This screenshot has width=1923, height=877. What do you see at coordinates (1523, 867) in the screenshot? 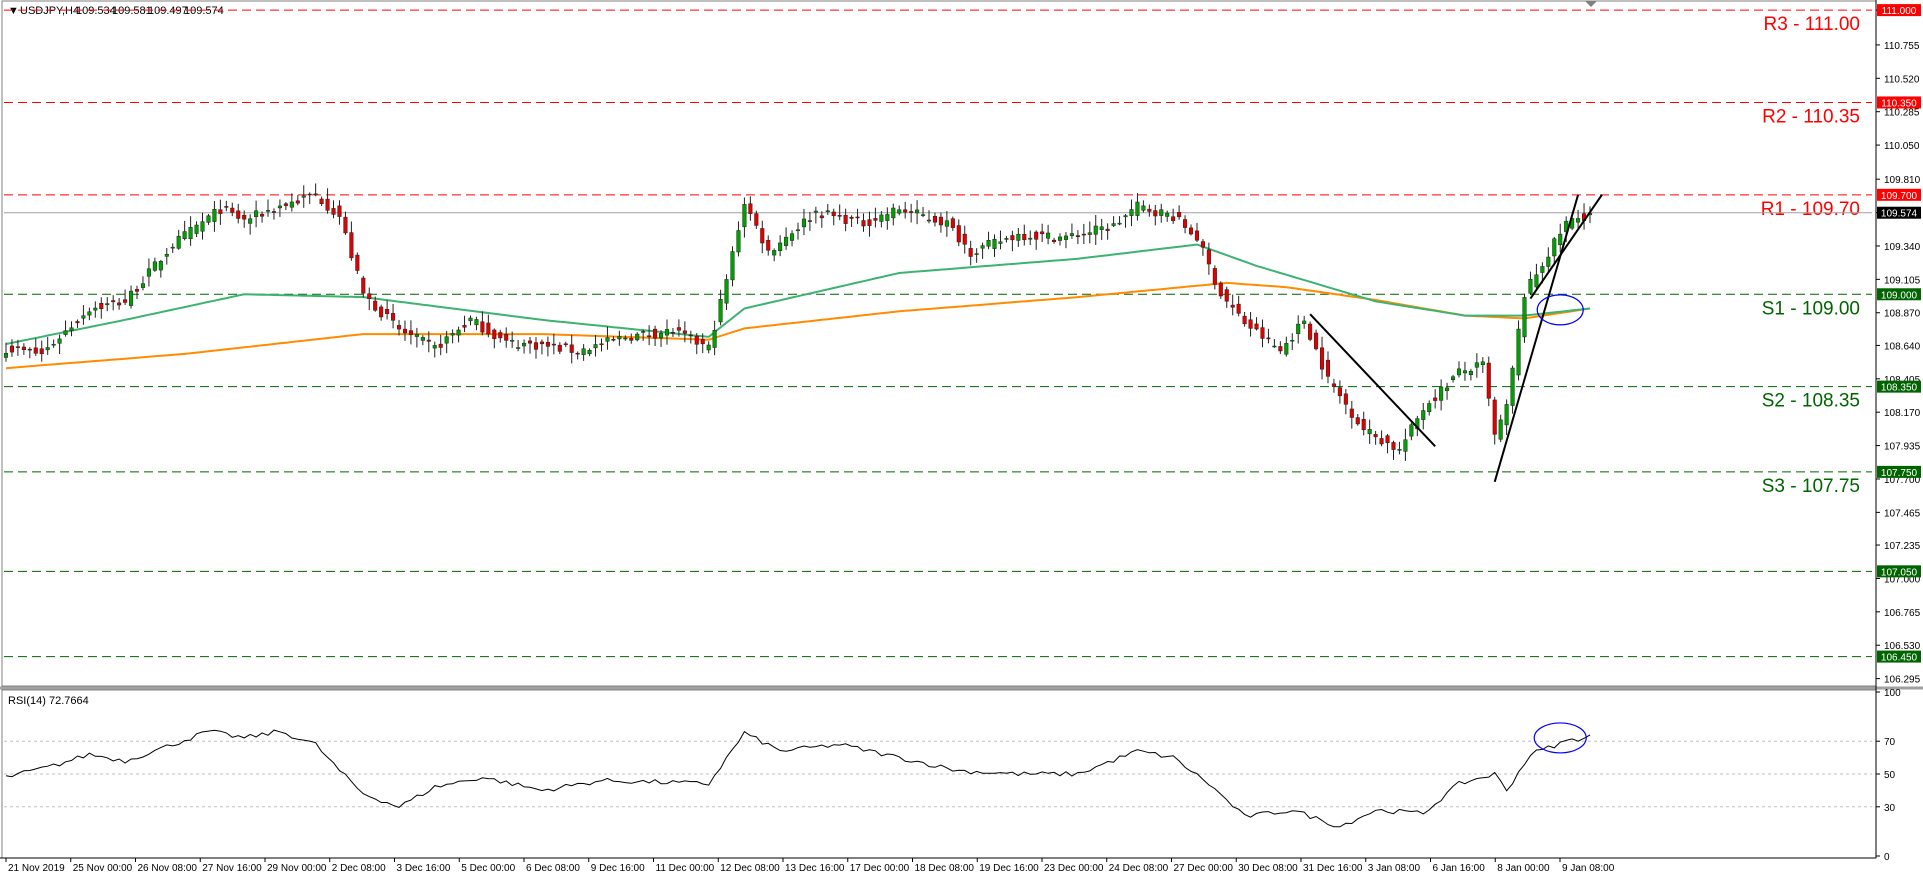
I see `time-tick-label: 8 Jan 00:00` at bounding box center [1523, 867].